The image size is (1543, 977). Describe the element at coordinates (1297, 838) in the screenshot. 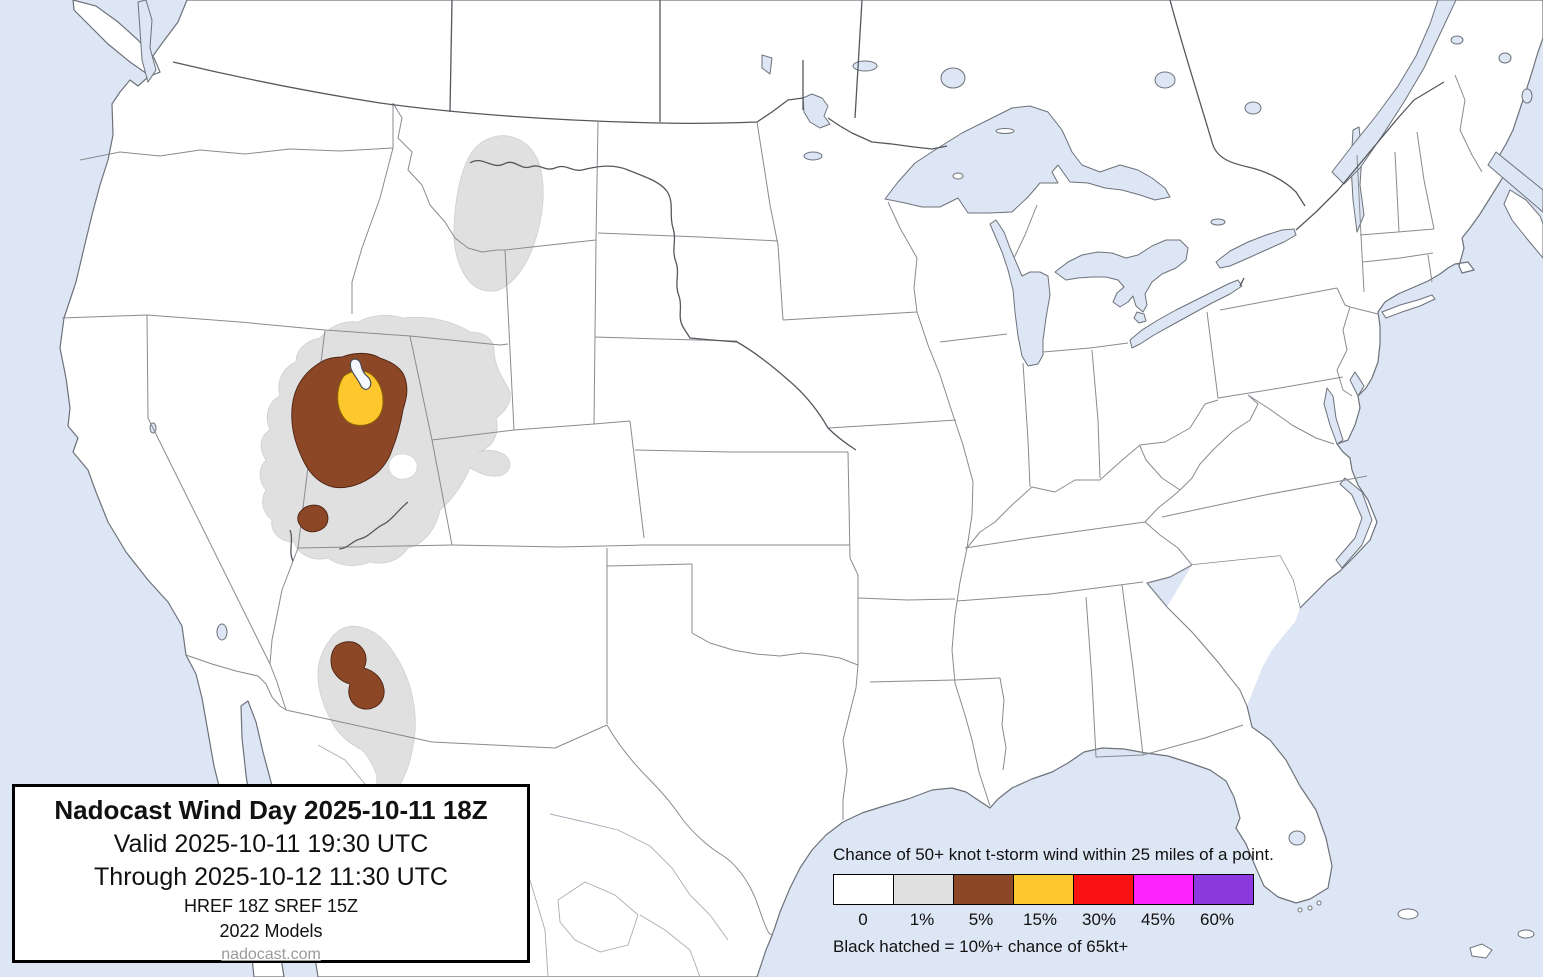

I see `lake-okeechobee` at that location.